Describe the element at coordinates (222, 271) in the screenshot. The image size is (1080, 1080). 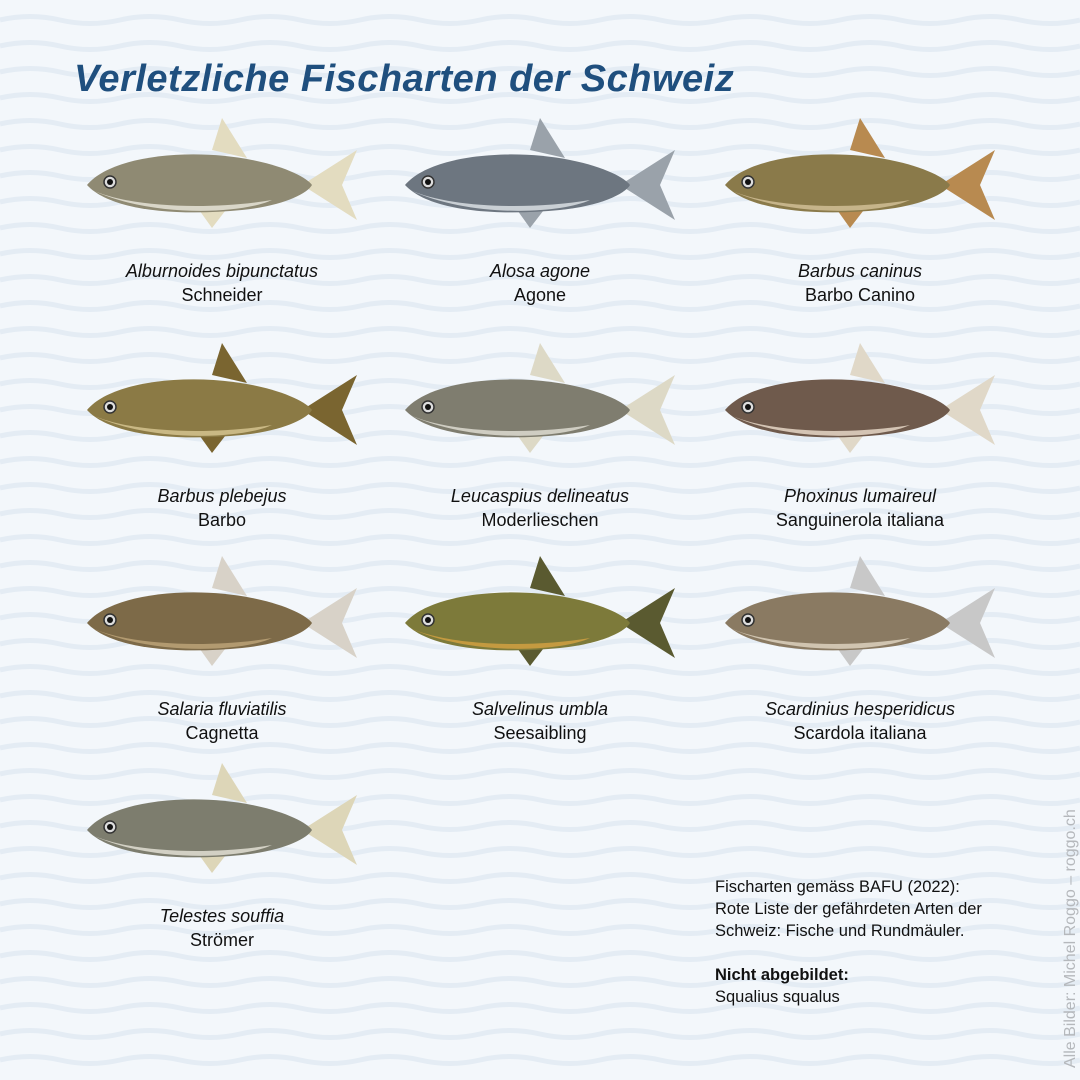
I see `species-latin-name: Alburnoides bipunctatus` at that location.